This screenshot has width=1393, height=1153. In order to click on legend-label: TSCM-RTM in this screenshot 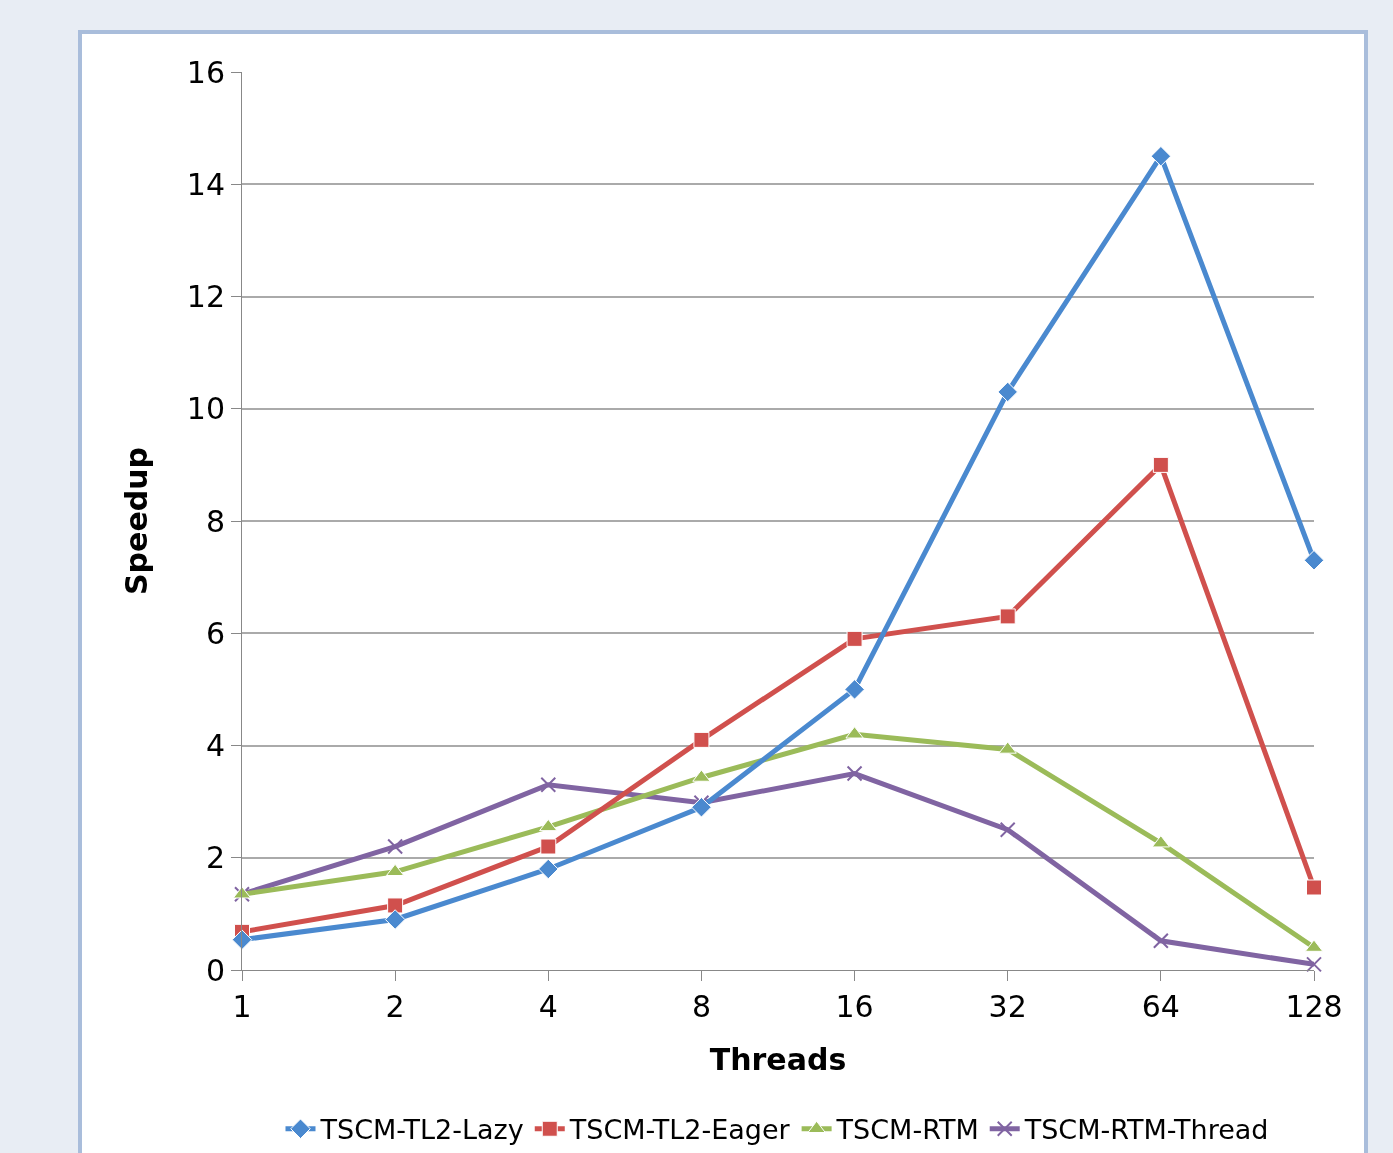, I will do `click(907, 1130)`.